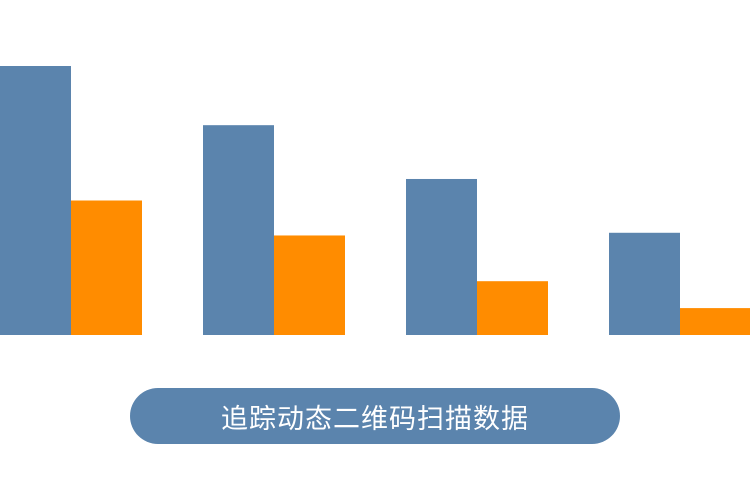 The width and height of the screenshot is (750, 500). What do you see at coordinates (375, 419) in the screenshot?
I see `caption-text: 追踪动态二维码扫描数据` at bounding box center [375, 419].